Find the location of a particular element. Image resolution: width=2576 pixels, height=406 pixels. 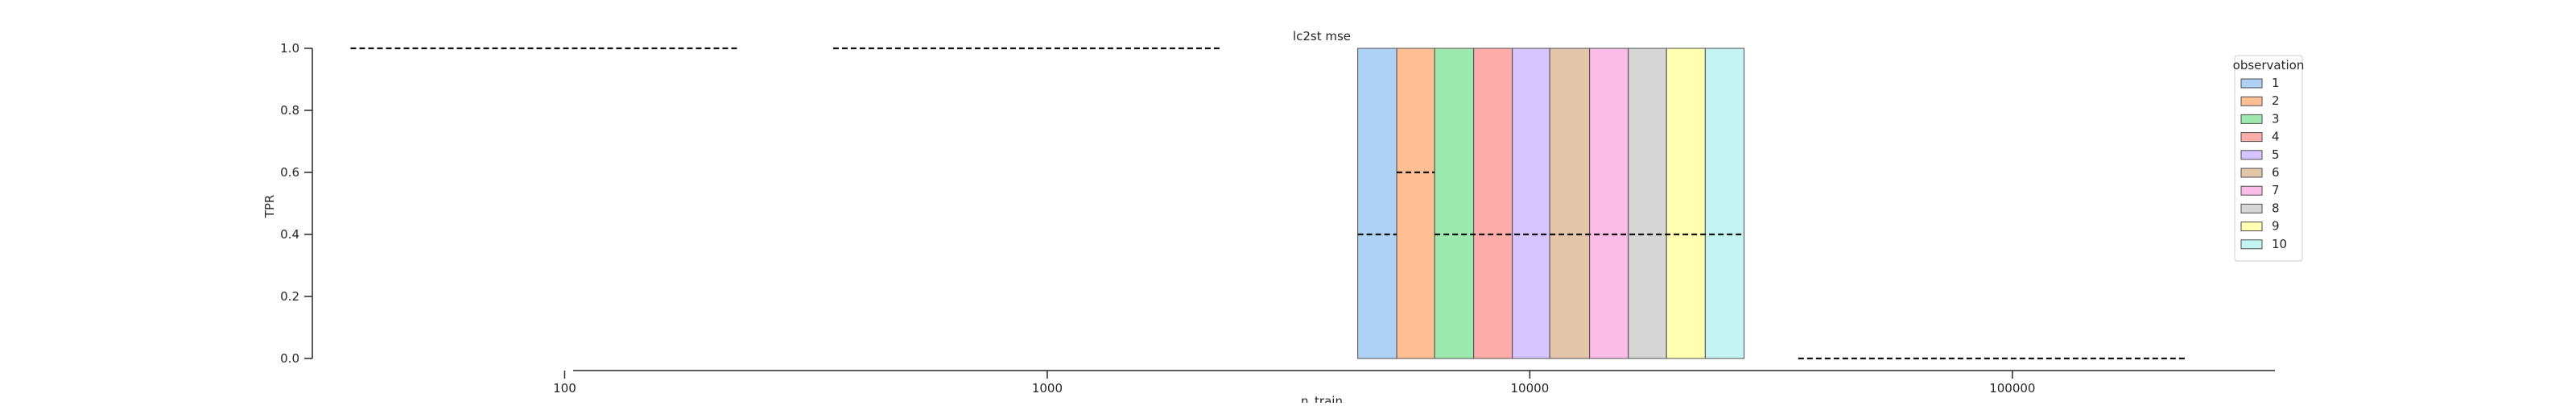

legend-label-4: 4 is located at coordinates (2276, 137).